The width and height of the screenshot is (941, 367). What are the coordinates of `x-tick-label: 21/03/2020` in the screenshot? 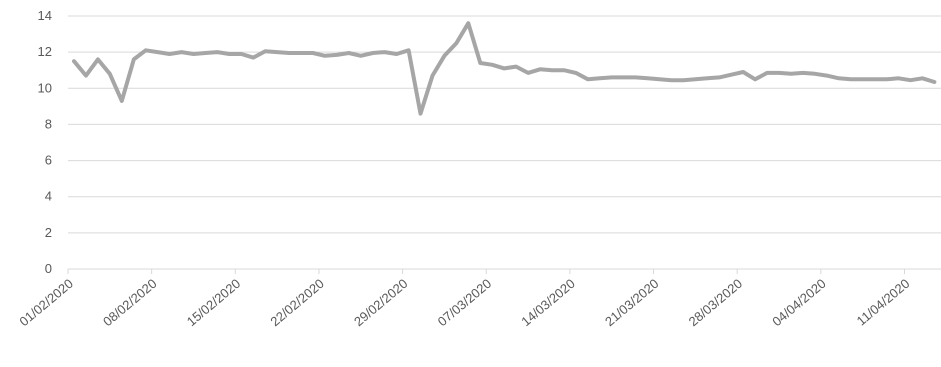 It's located at (631, 302).